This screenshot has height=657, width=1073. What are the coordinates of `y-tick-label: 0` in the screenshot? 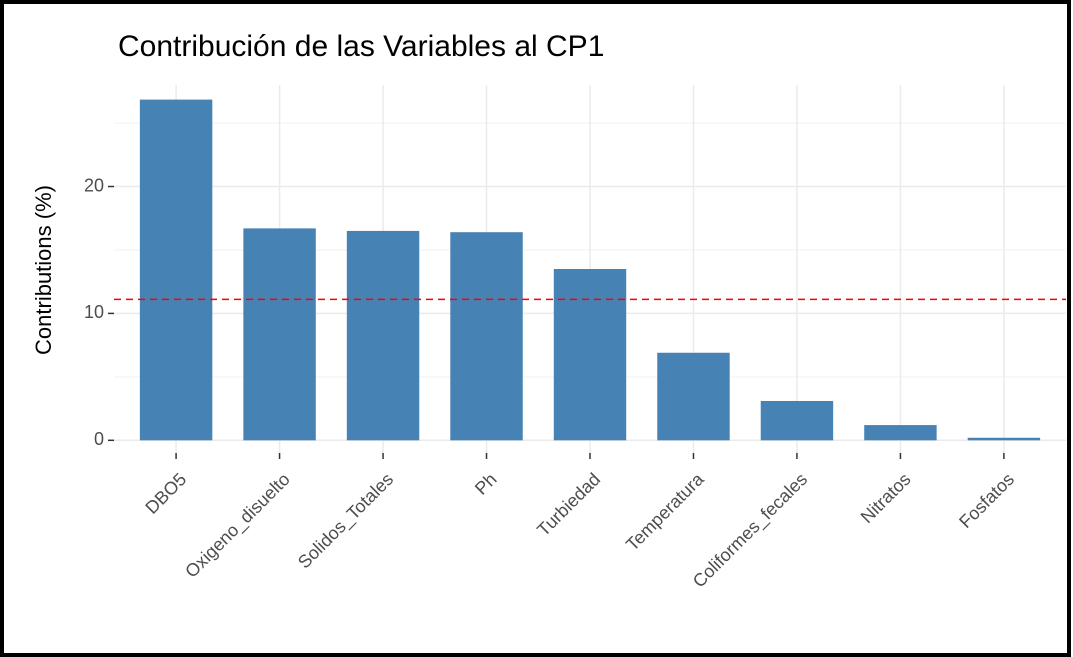 It's located at (99, 439).